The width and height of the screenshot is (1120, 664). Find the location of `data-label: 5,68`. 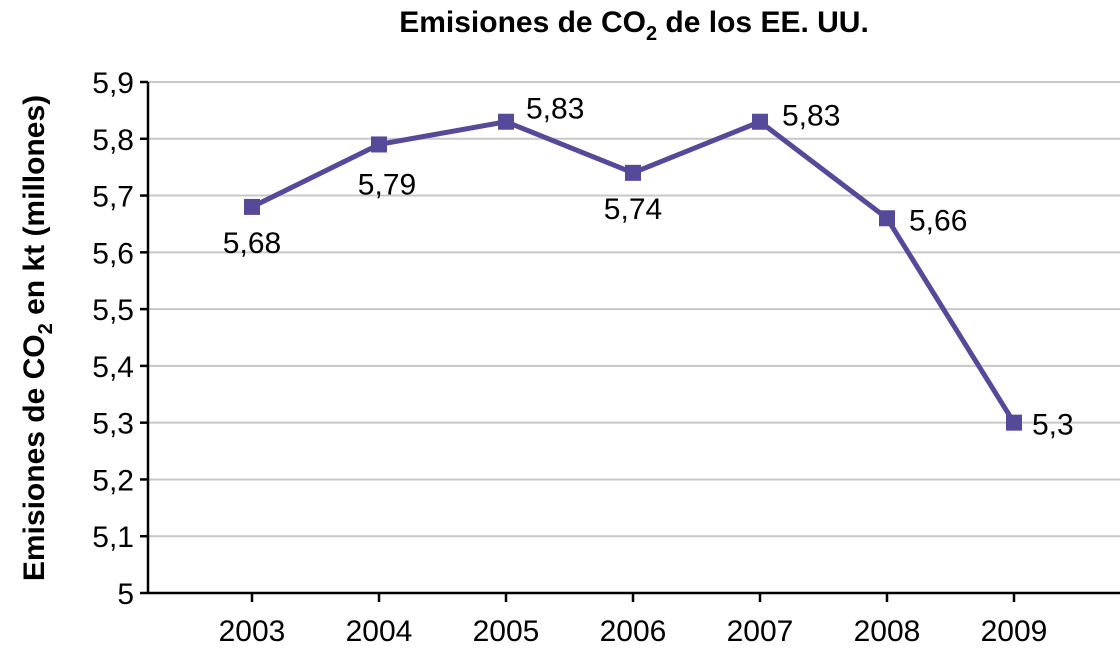

data-label: 5,68 is located at coordinates (252, 243).